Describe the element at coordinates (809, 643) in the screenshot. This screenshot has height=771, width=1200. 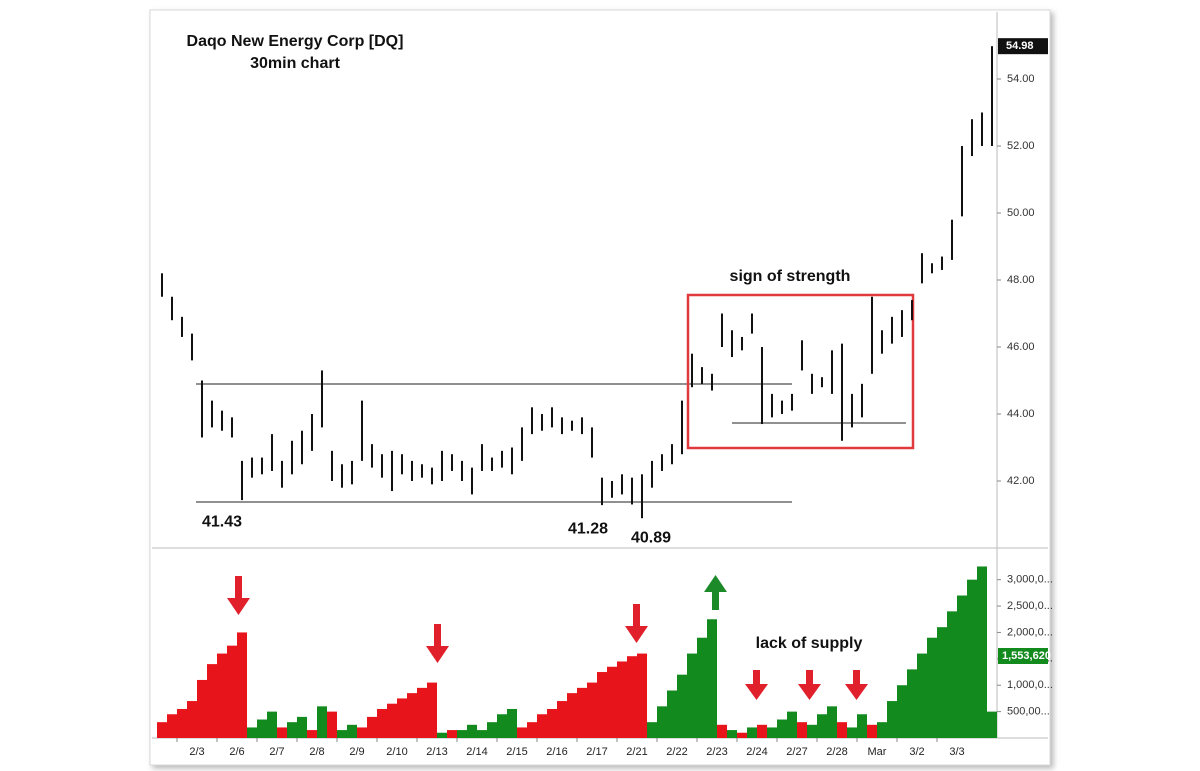
I see `annotation: lack of supply` at that location.